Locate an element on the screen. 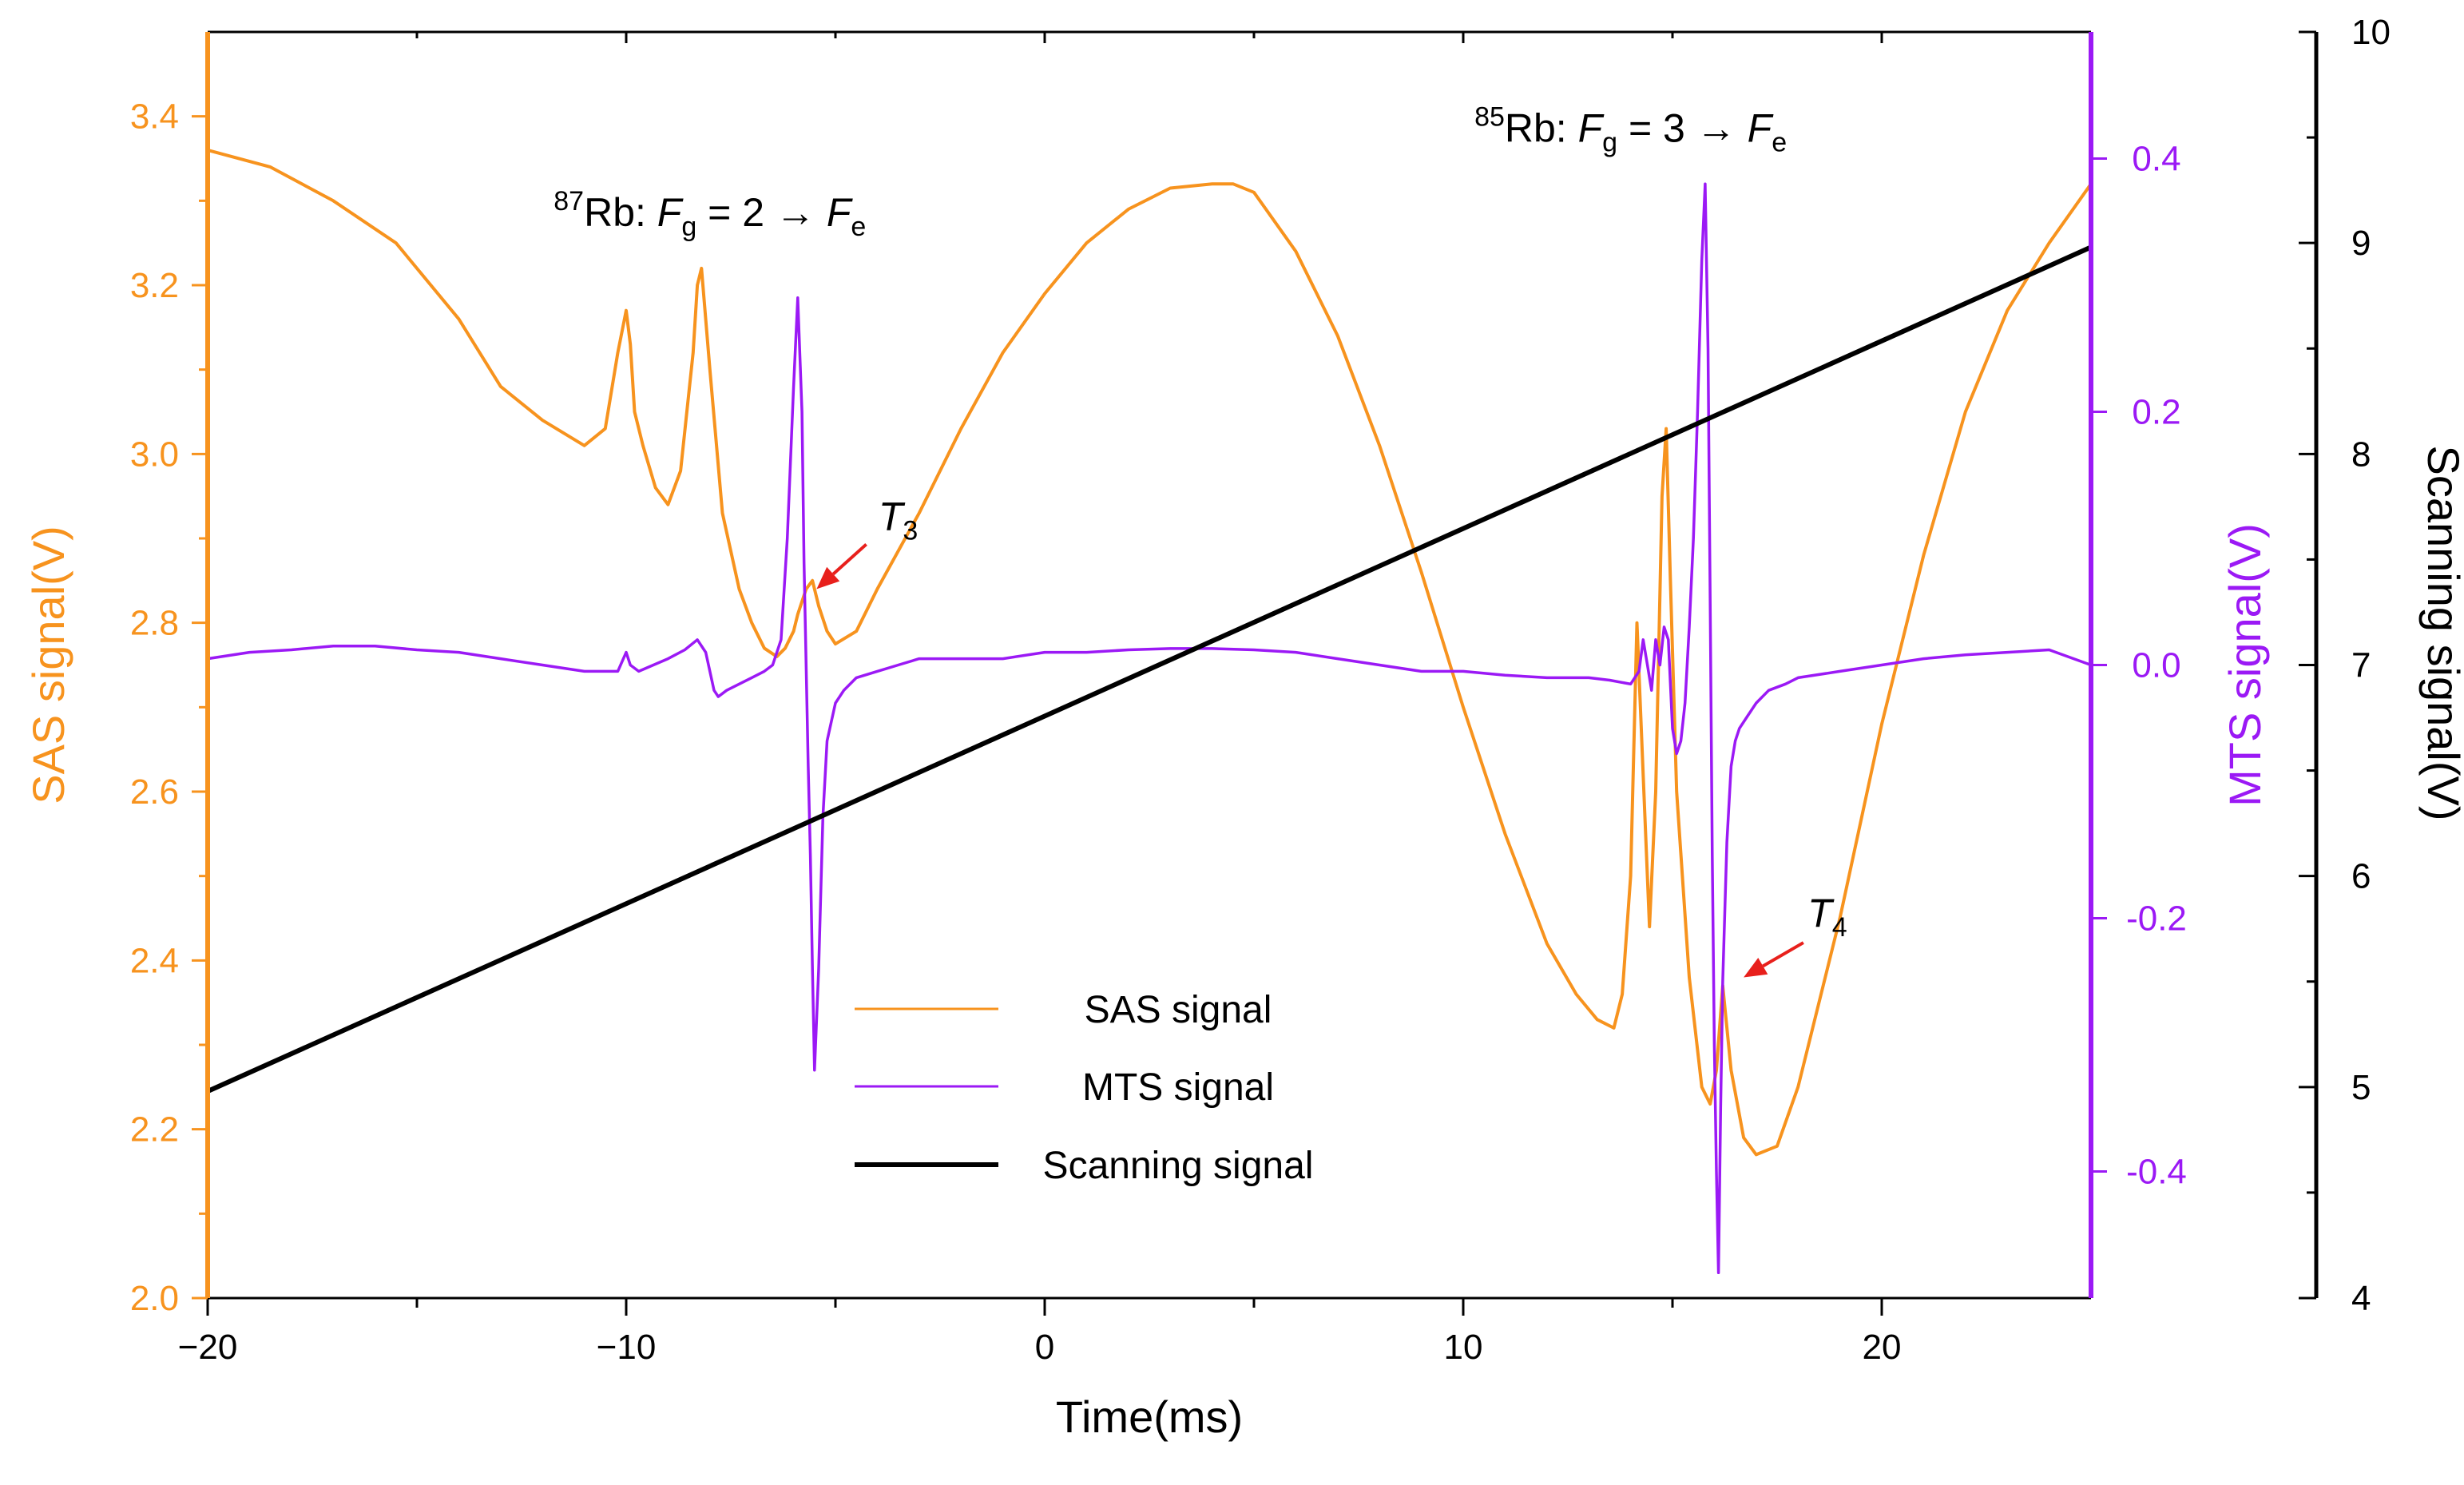  arrow-t3 is located at coordinates (849, 559).